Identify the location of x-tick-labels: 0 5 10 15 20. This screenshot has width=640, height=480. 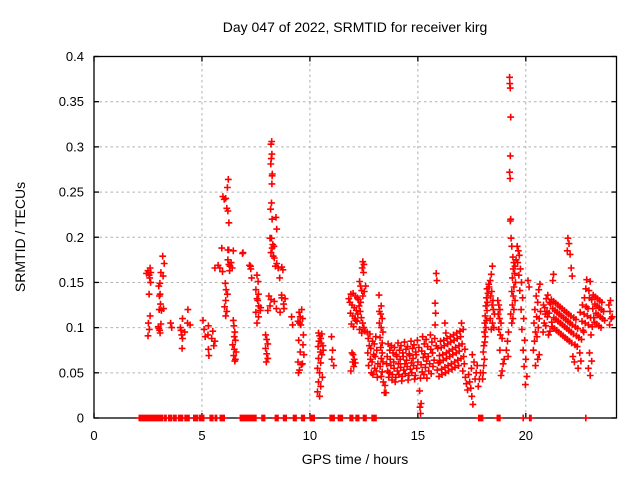
(311, 435).